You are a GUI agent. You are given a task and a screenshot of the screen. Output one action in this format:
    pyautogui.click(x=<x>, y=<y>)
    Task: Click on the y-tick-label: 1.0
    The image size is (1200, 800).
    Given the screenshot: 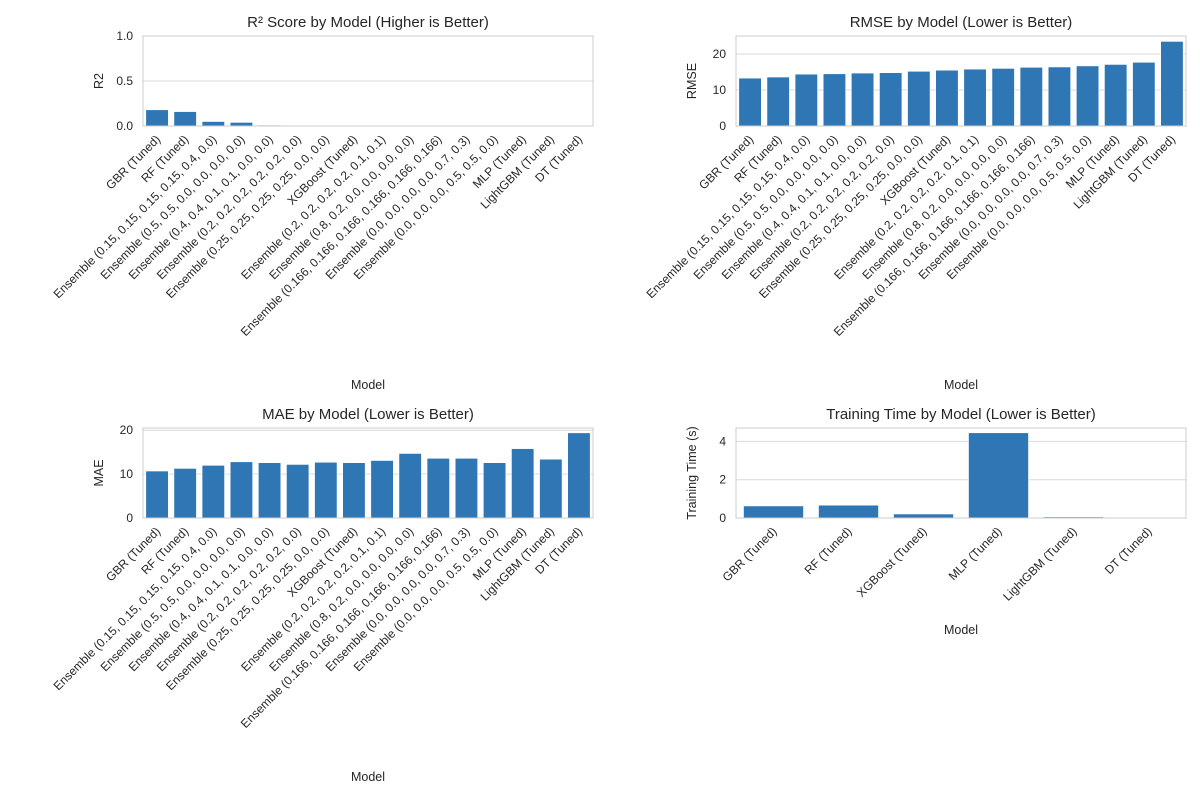 What is the action you would take?
    pyautogui.click(x=124, y=36)
    